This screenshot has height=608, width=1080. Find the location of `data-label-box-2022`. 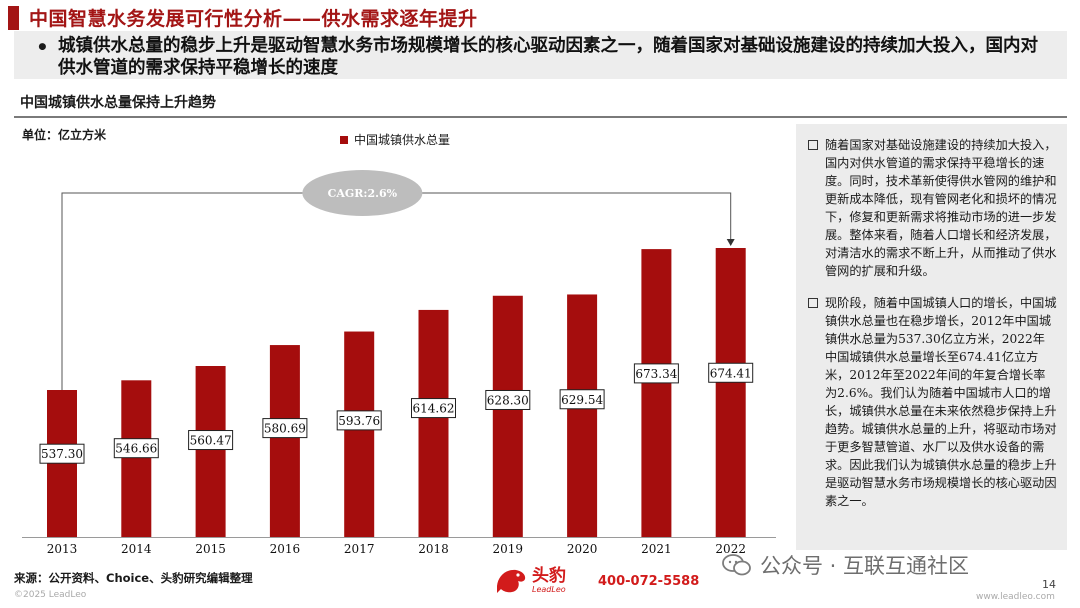

data-label-box-2022 is located at coordinates (731, 372).